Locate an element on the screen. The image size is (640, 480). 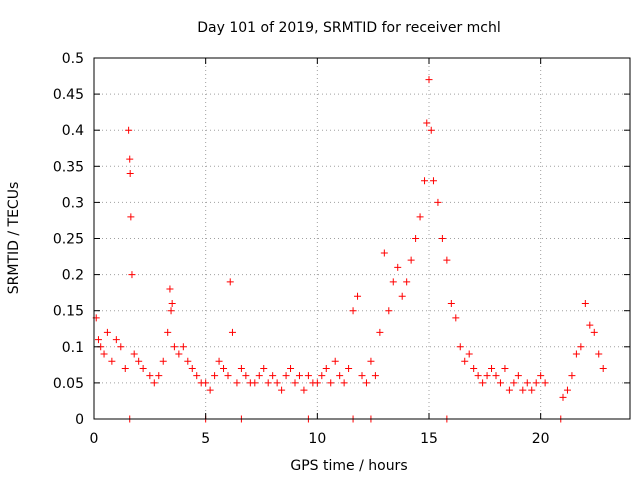
y-tick-label: 0.1 is located at coordinates (73, 348).